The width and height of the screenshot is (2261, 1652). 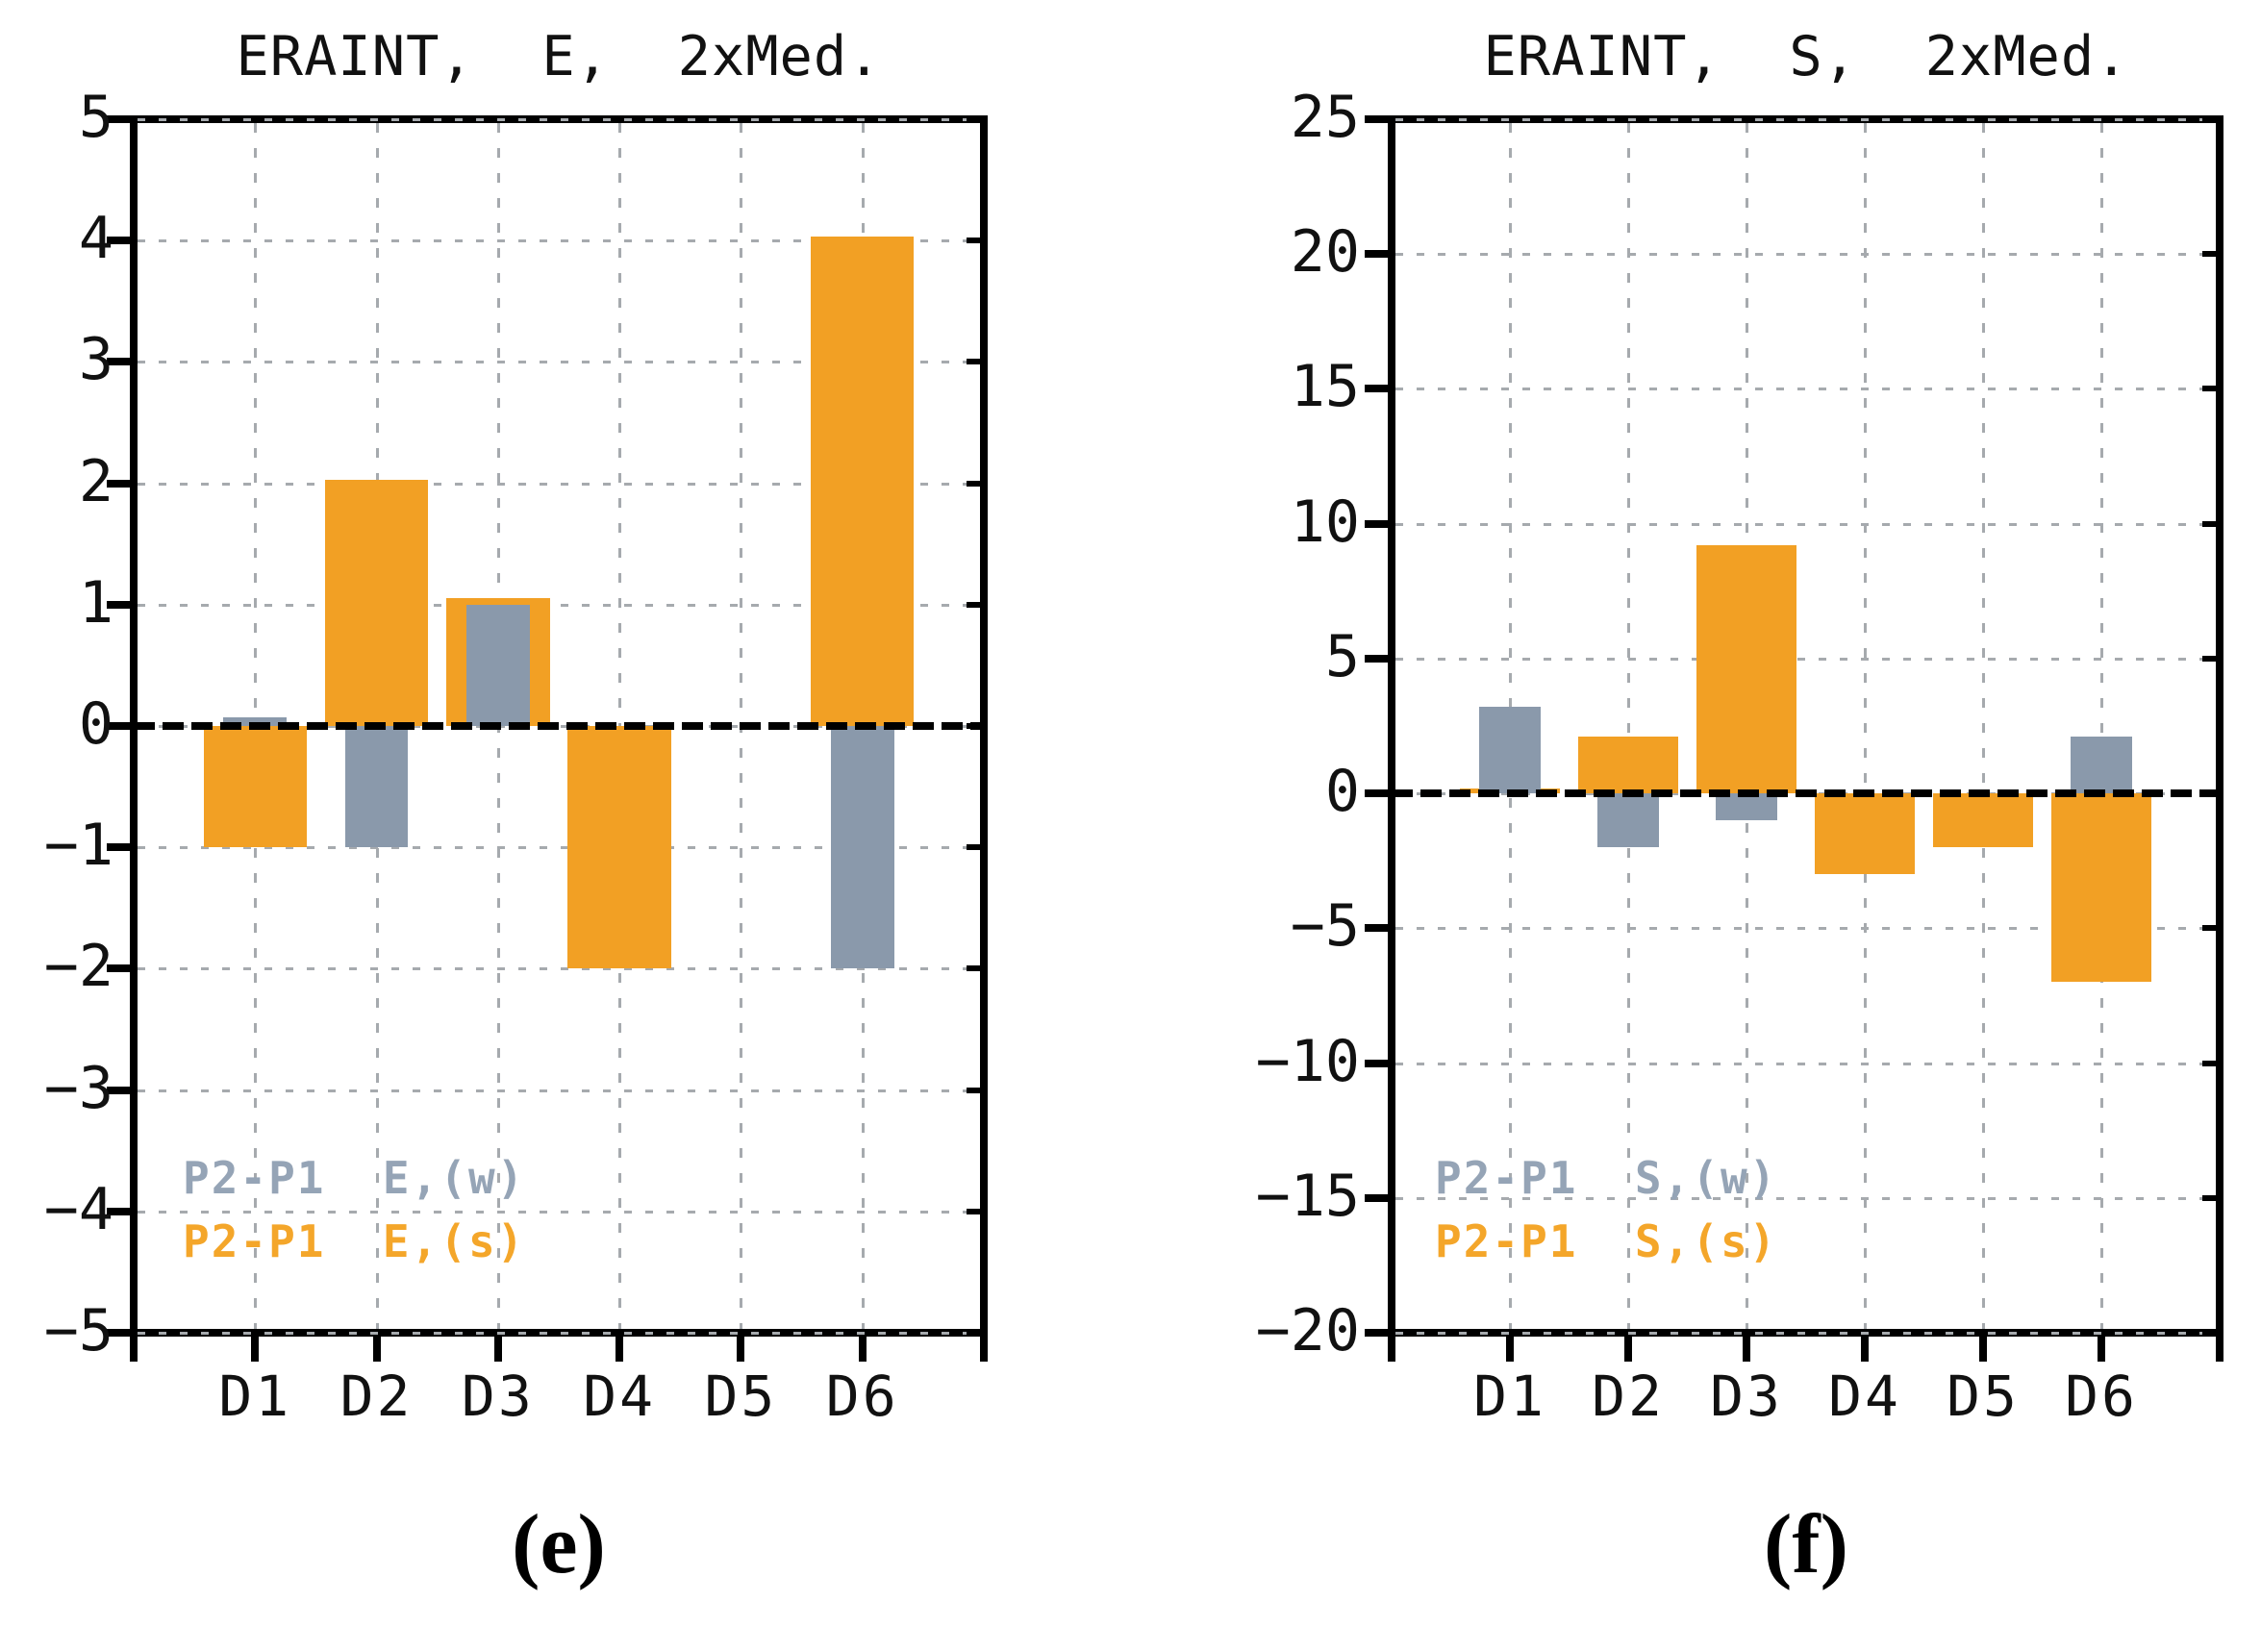 I want to click on legend-item-winter: P2-P1 E,(w), so click(x=354, y=1178).